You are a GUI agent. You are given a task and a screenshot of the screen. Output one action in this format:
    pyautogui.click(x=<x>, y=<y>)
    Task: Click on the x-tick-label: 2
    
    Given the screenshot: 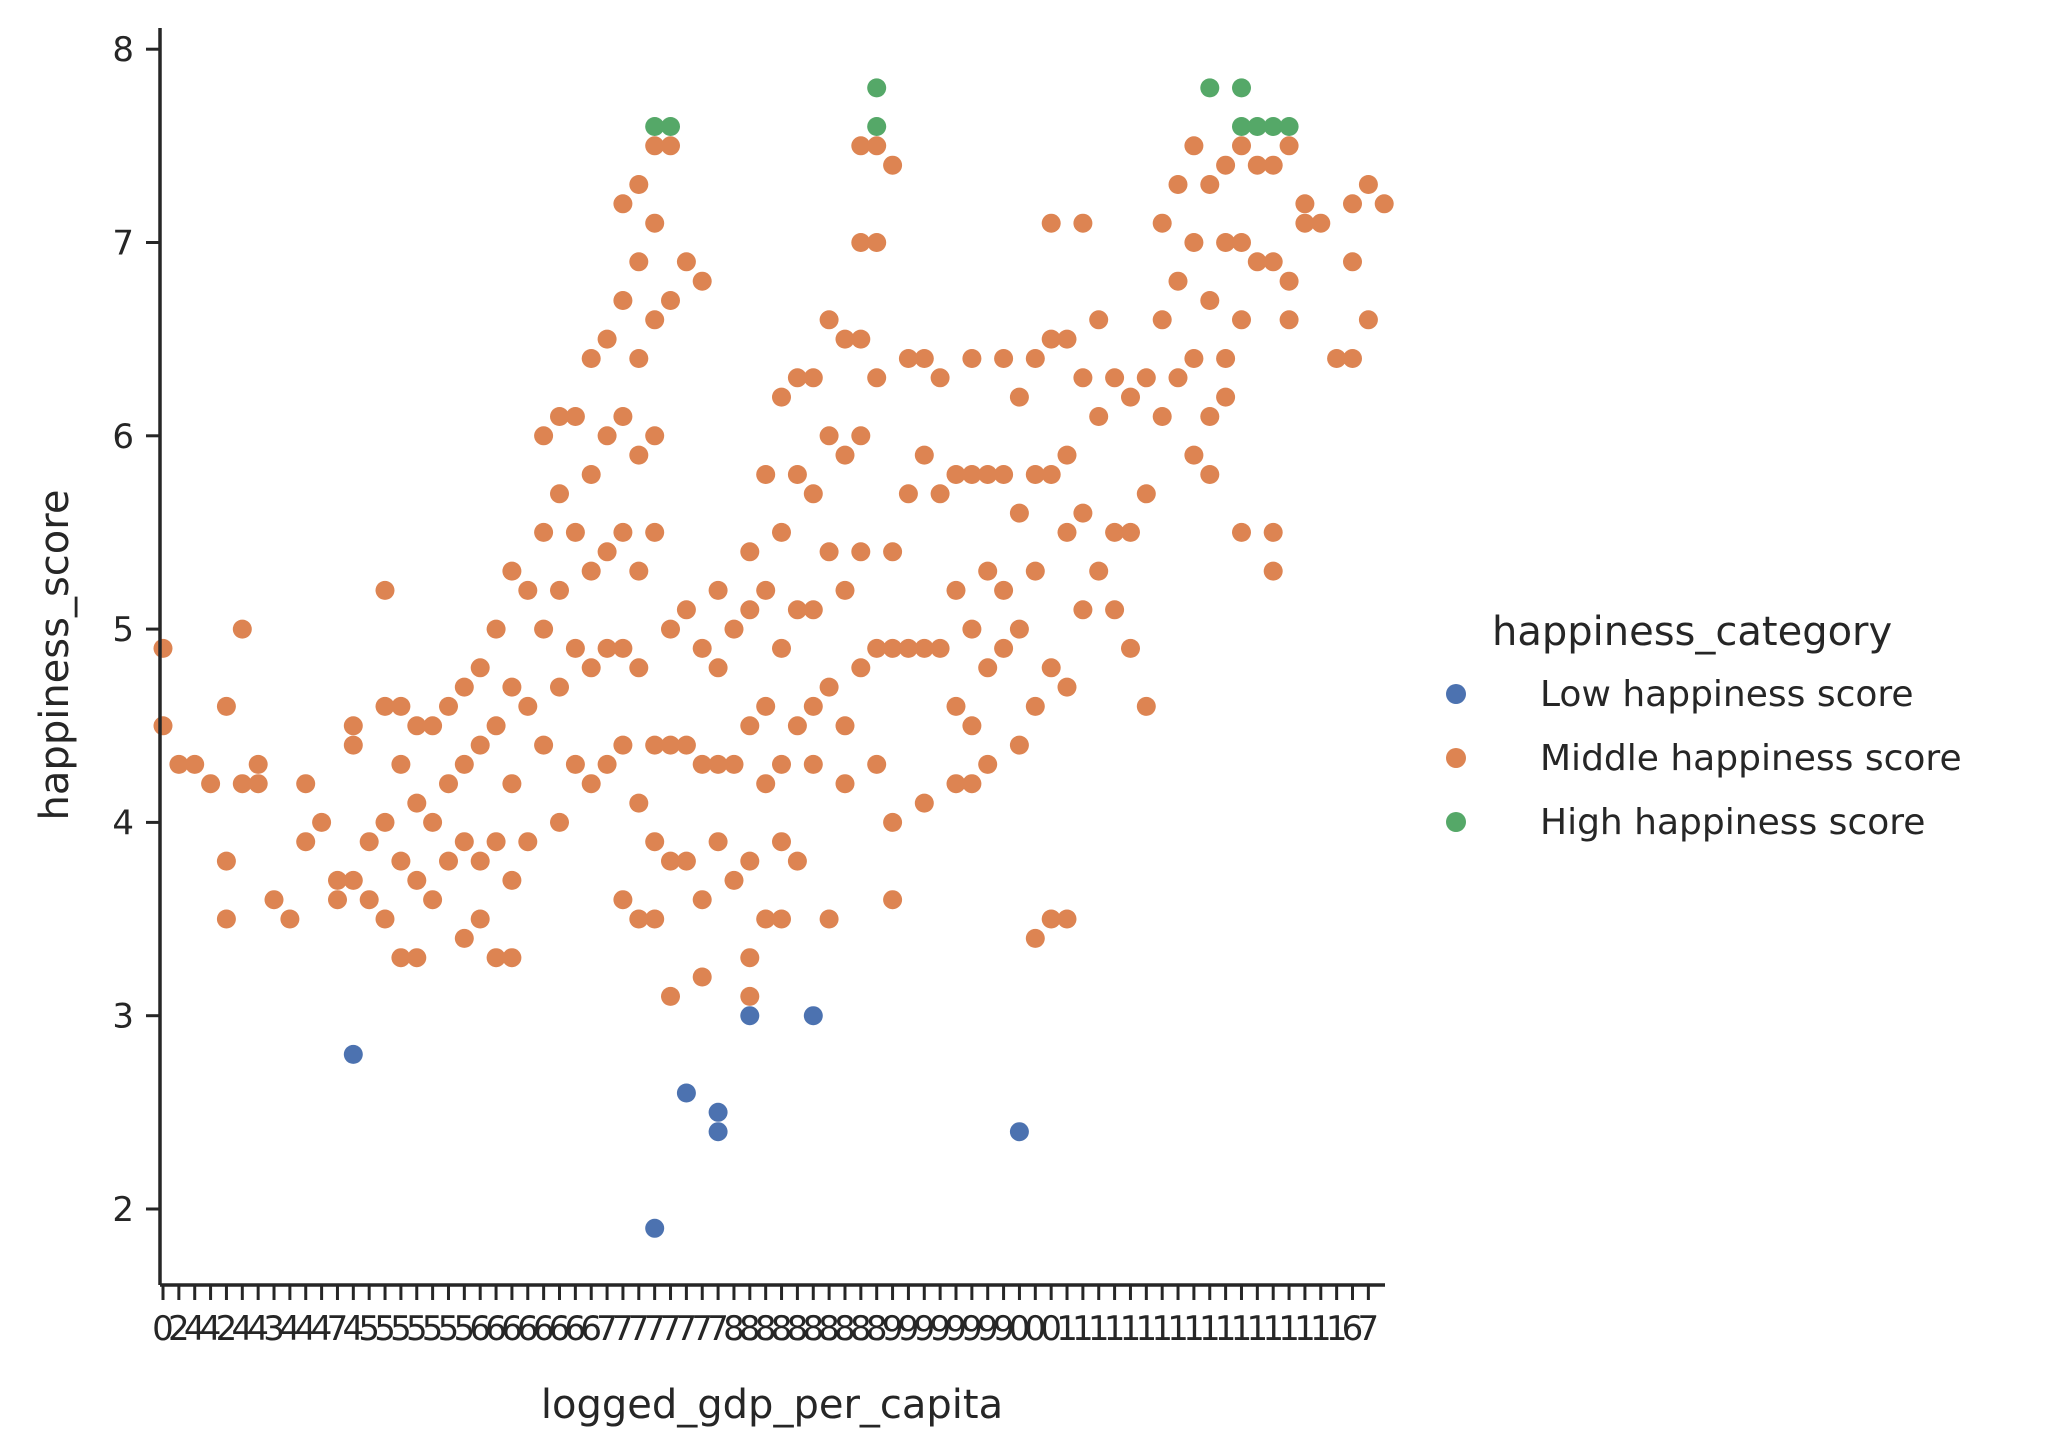 What is the action you would take?
    pyautogui.click(x=227, y=1329)
    